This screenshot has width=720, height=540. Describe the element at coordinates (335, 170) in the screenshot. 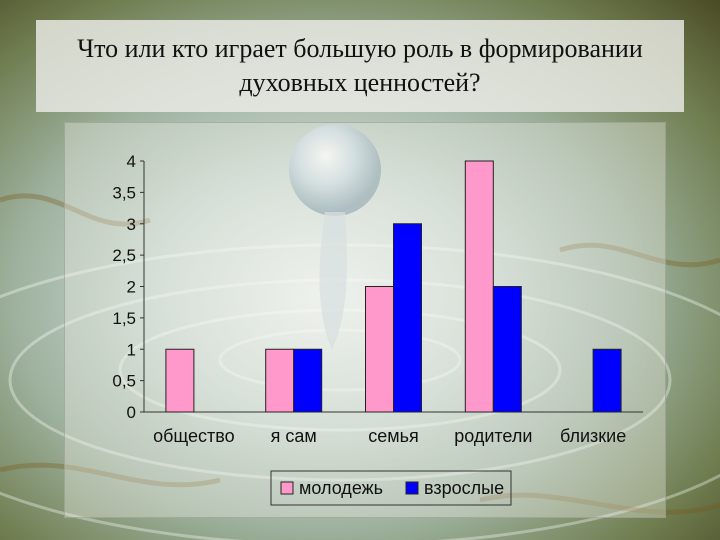

I see `water-drop-icon` at that location.